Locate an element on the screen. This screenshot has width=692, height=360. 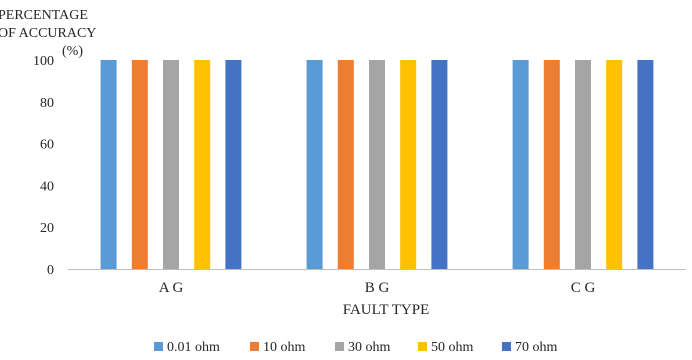
legend: 0.01 ohm 10 ohm 30 ohm 50 ohm 70 ohm is located at coordinates (356, 347).